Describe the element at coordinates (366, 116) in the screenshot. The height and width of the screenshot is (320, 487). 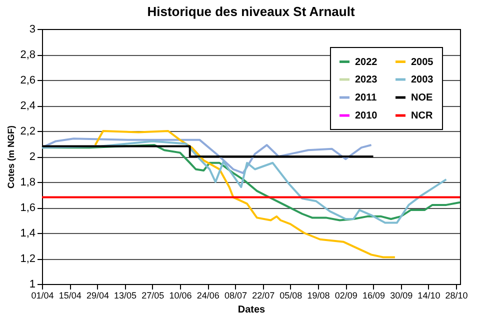
I see `legend-label: 2010` at that location.